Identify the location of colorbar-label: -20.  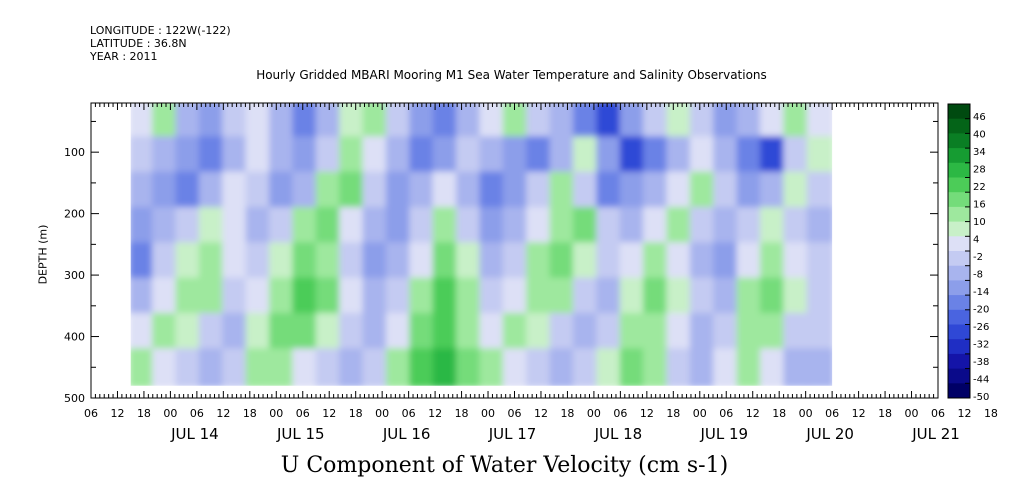
(981, 310).